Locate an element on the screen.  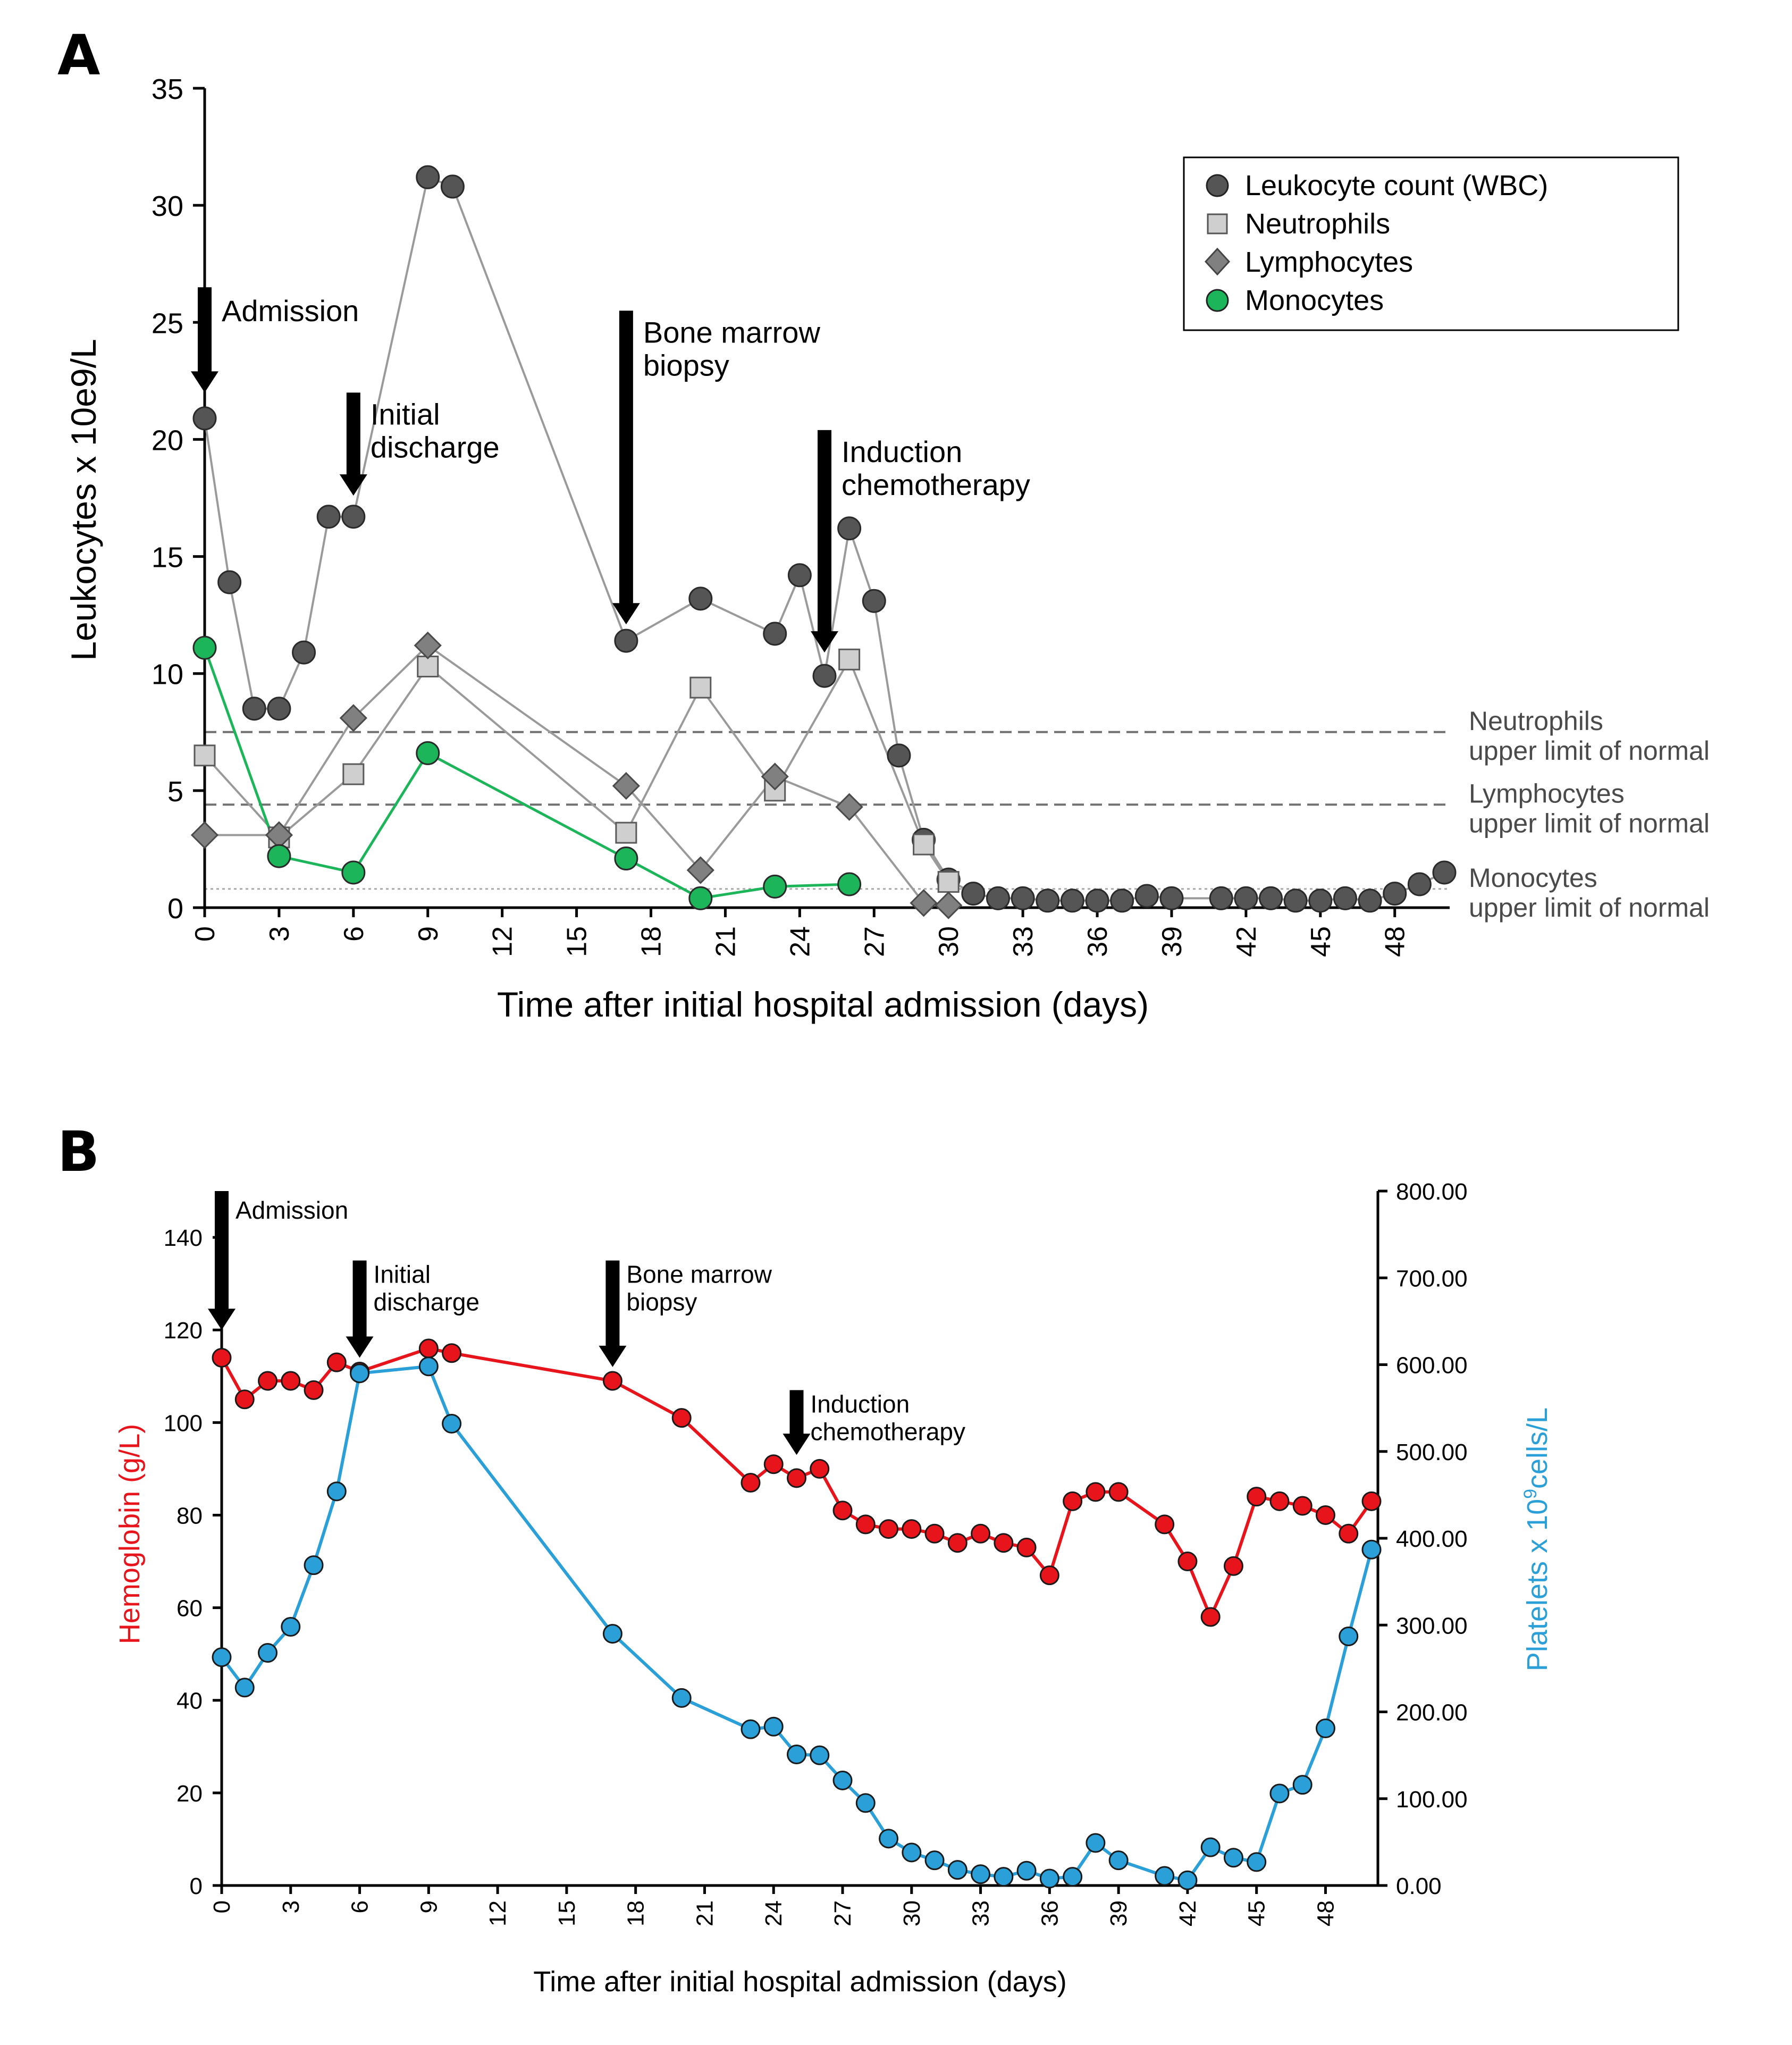
panel-b-arrow-bone-marrow-shaft is located at coordinates (612, 1303).